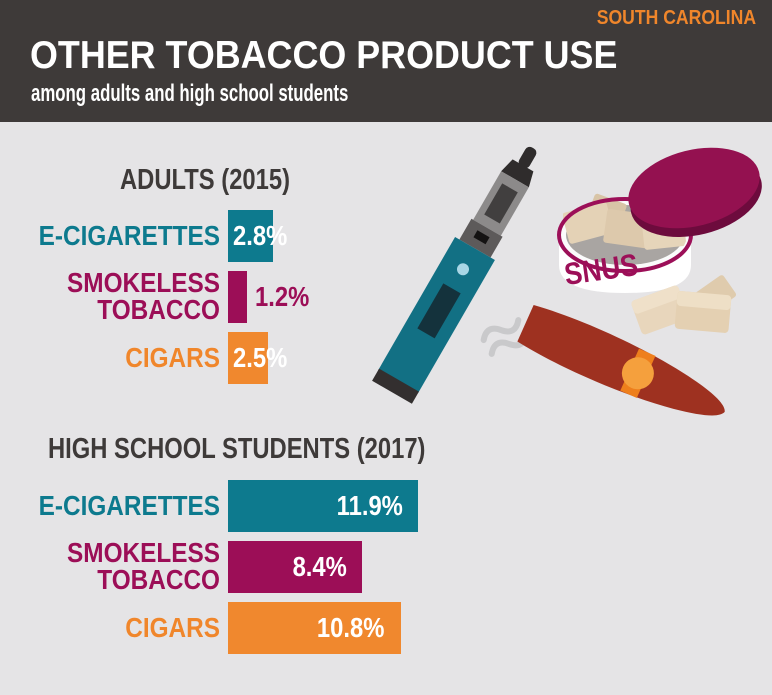 The height and width of the screenshot is (695, 772). Describe the element at coordinates (659, 241) in the screenshot. I see `snus-tin-icon: SNUS` at that location.